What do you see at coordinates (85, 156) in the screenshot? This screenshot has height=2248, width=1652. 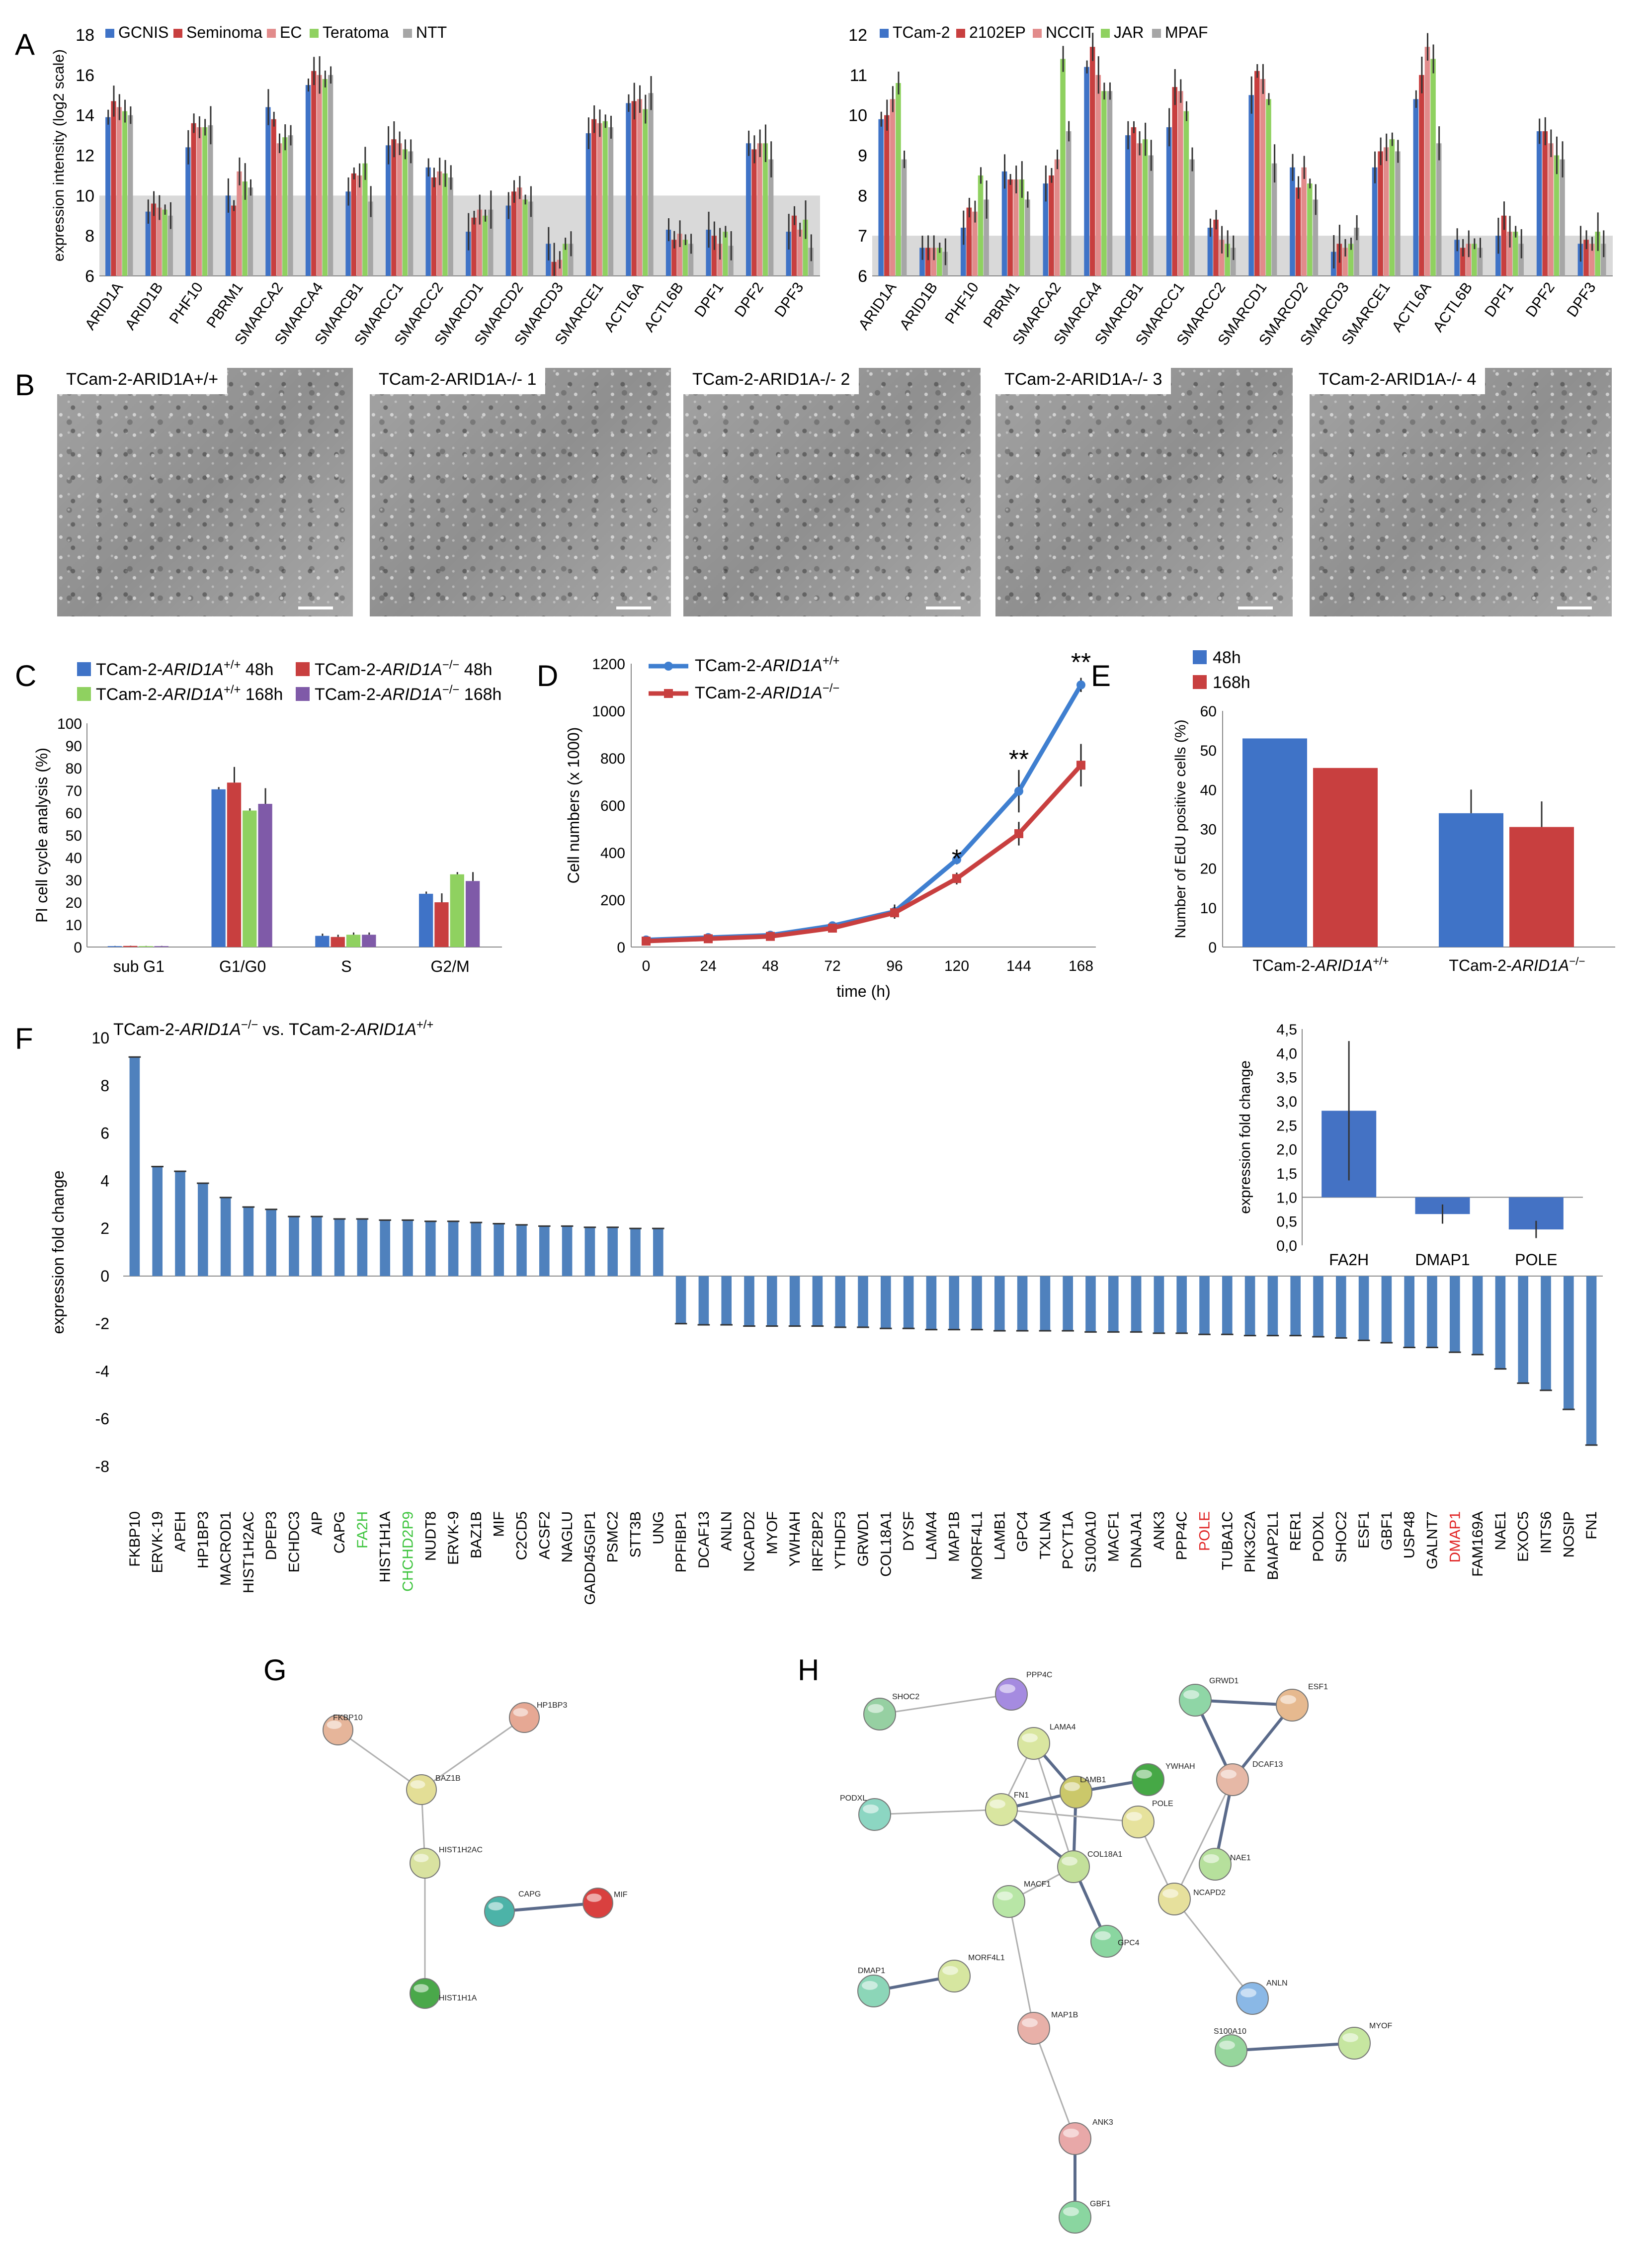 I see `y-tick-label: 12` at bounding box center [85, 156].